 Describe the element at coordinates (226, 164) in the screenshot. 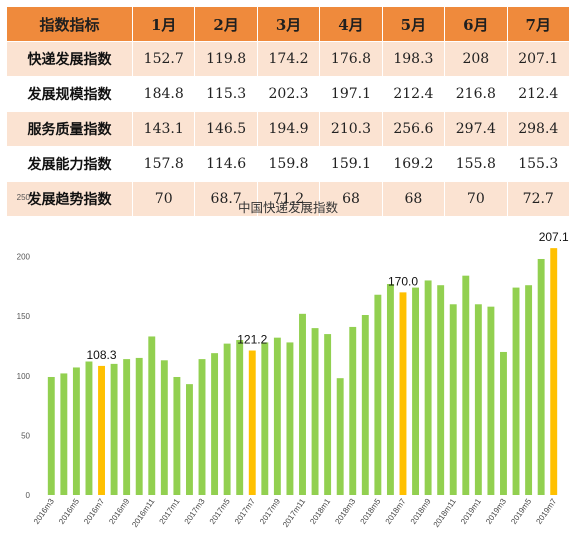

I see `table-cell: 114.6` at that location.